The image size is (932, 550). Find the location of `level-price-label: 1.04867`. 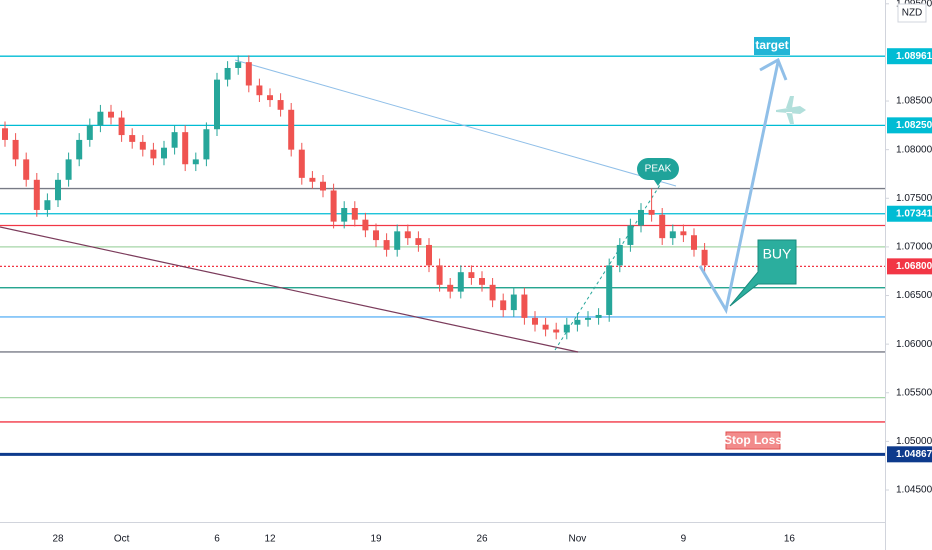

level-price-label: 1.04867 is located at coordinates (914, 454).